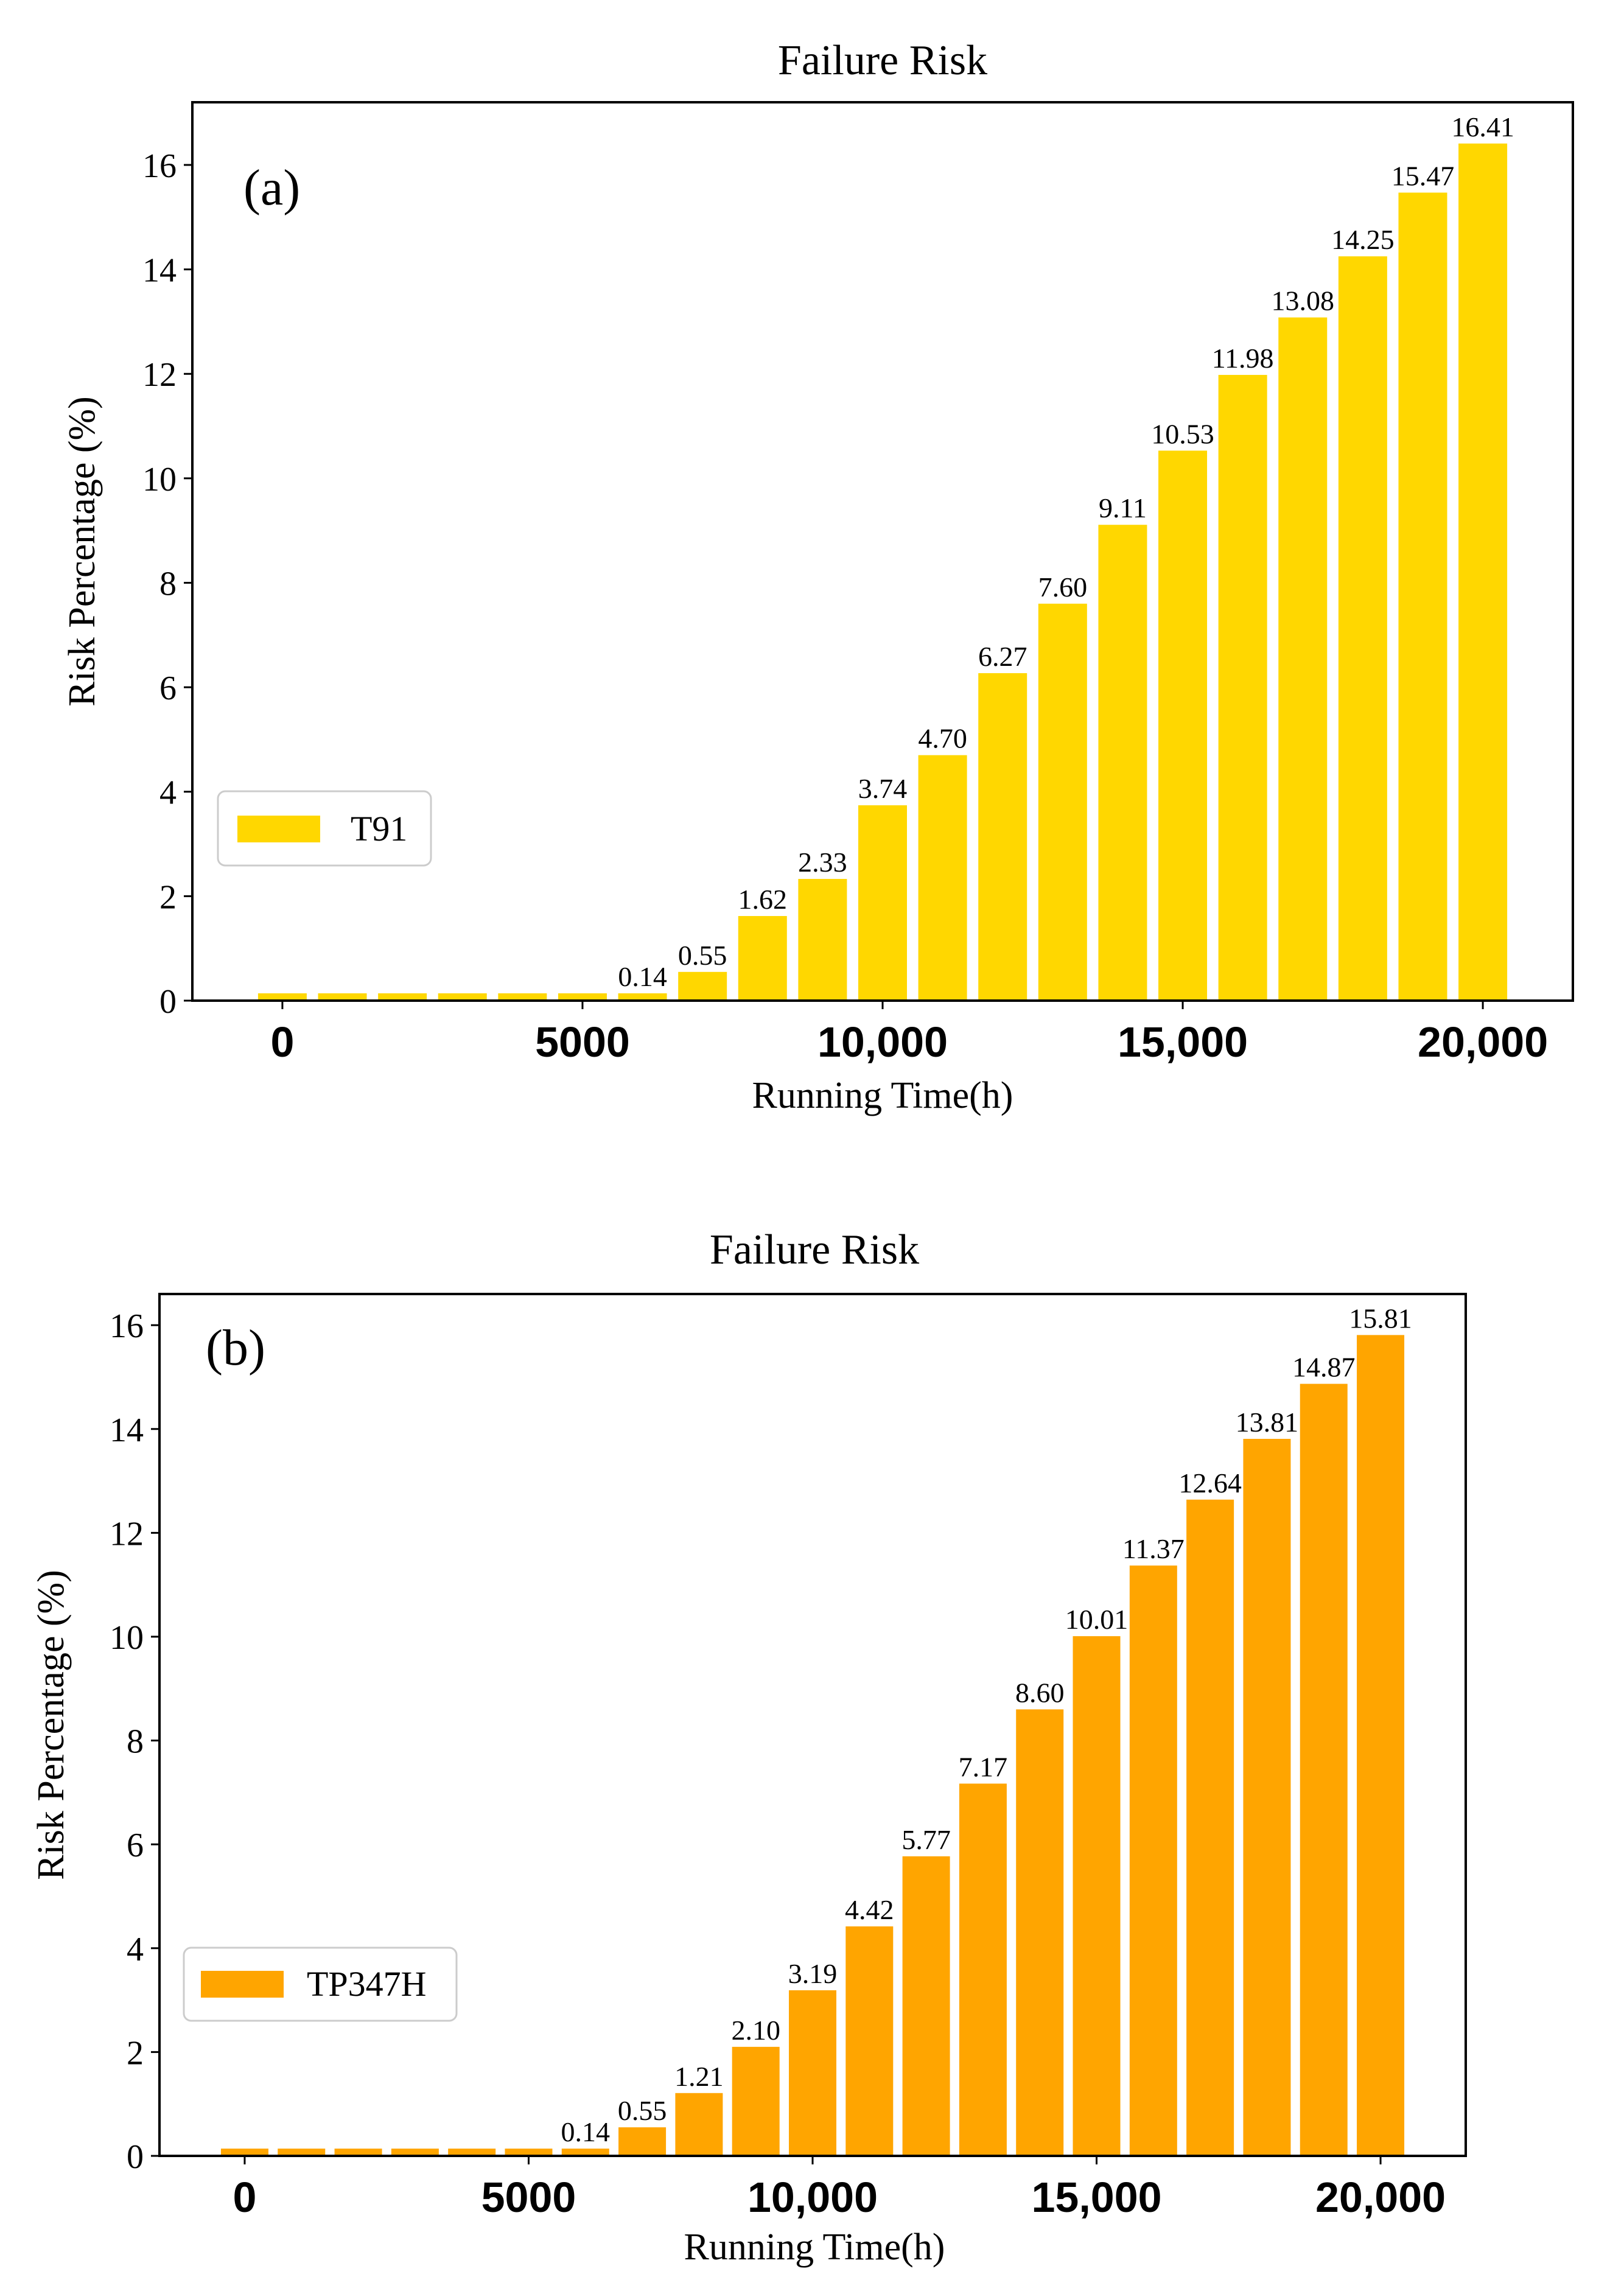 This screenshot has height=2291, width=1624. Describe the element at coordinates (869, 1910) in the screenshot. I see `data-label: 4.42` at that location.